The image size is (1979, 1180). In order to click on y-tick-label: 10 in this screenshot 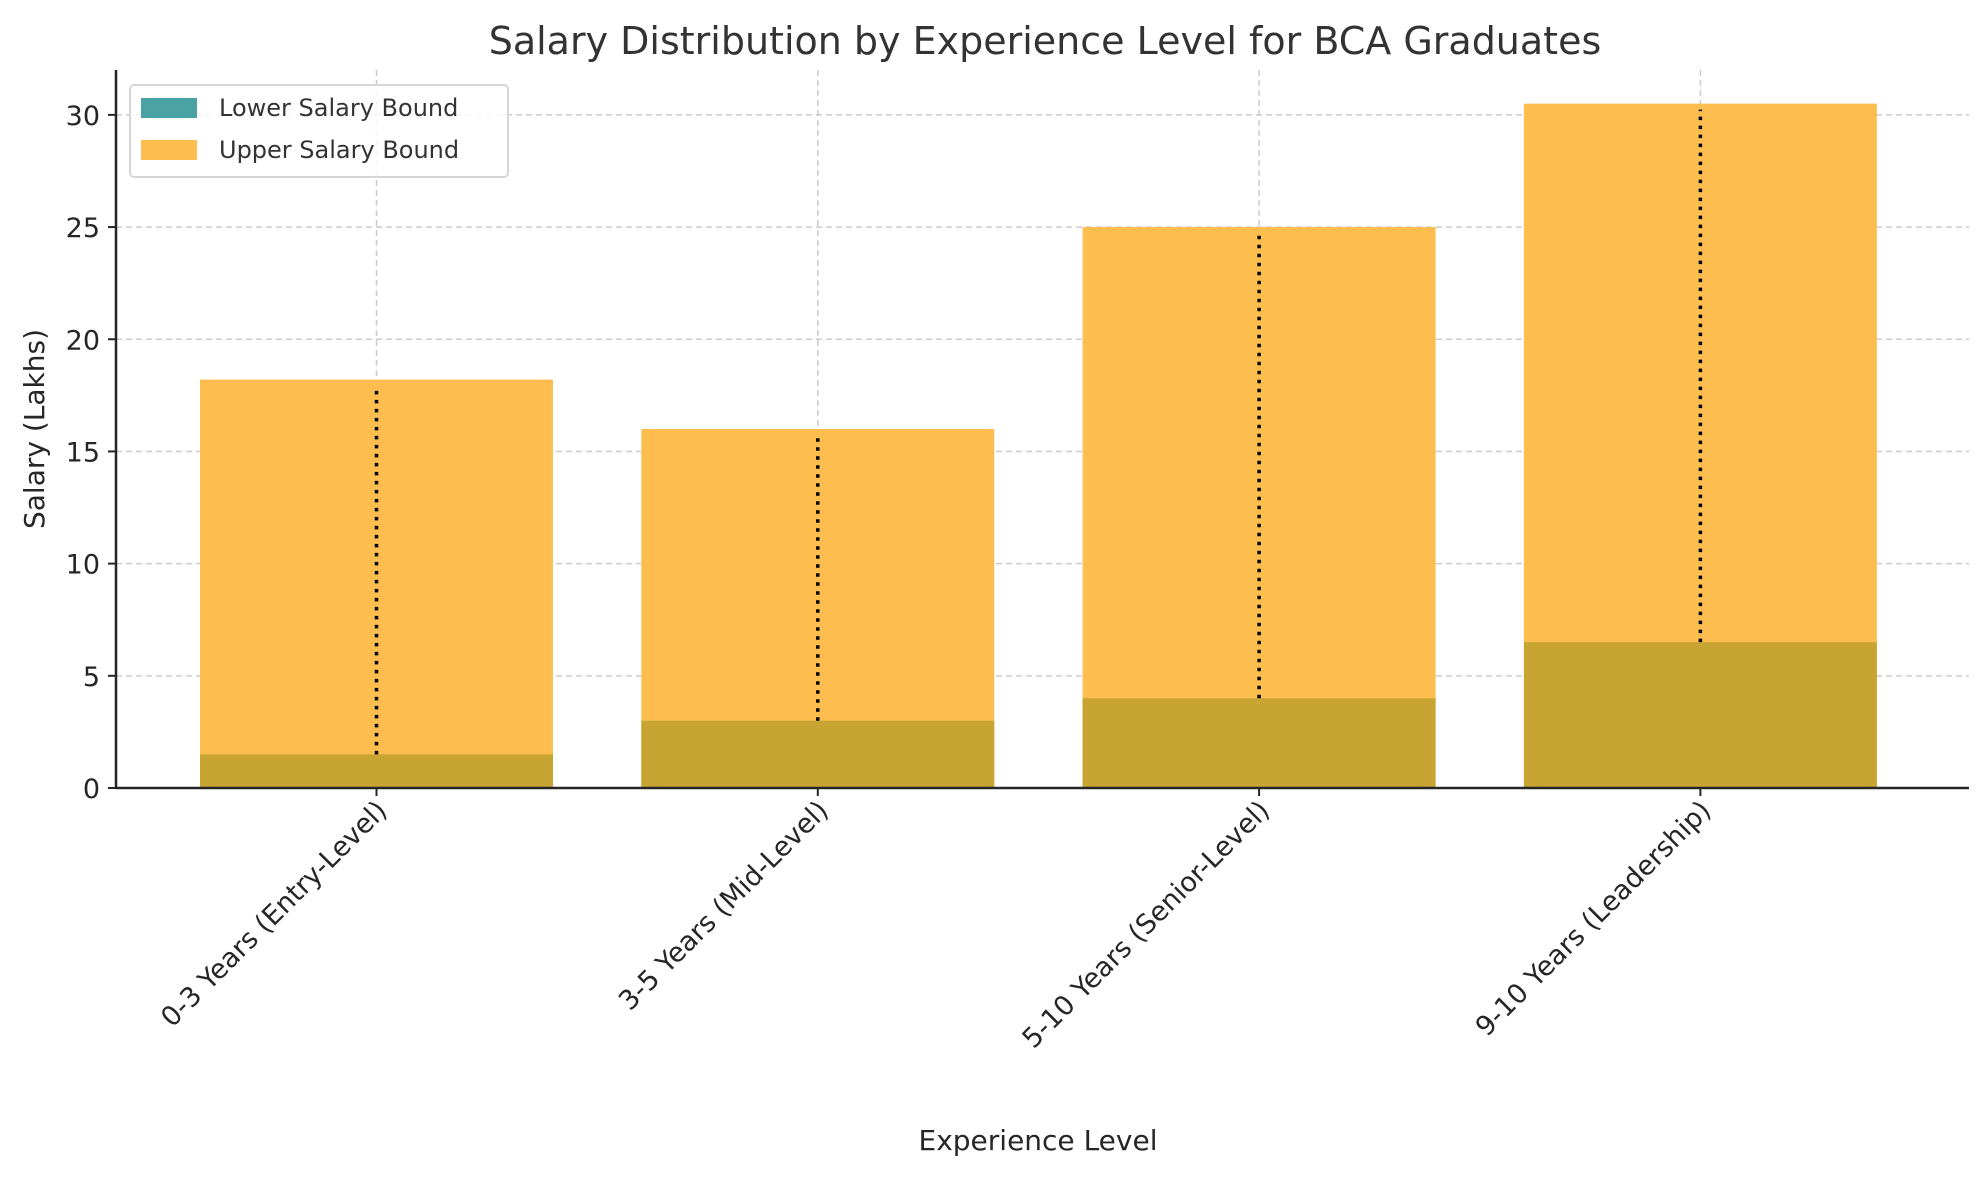, I will do `click(83, 565)`.